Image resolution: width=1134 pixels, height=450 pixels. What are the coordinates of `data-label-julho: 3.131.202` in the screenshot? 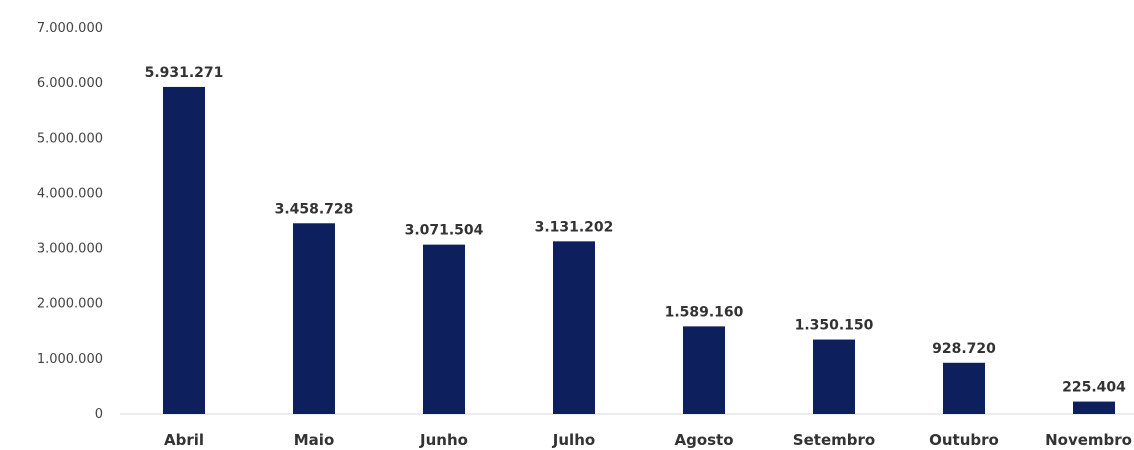 It's located at (574, 227).